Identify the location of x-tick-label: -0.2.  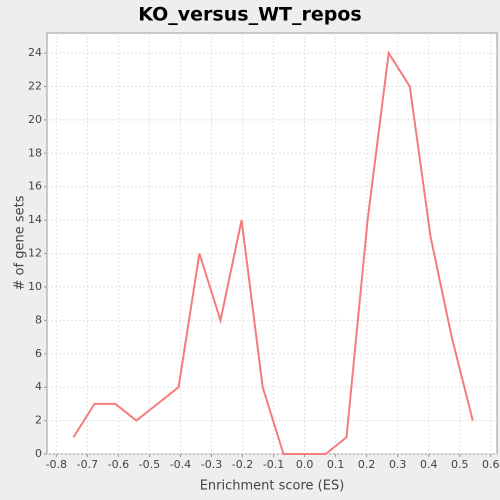
(242, 464).